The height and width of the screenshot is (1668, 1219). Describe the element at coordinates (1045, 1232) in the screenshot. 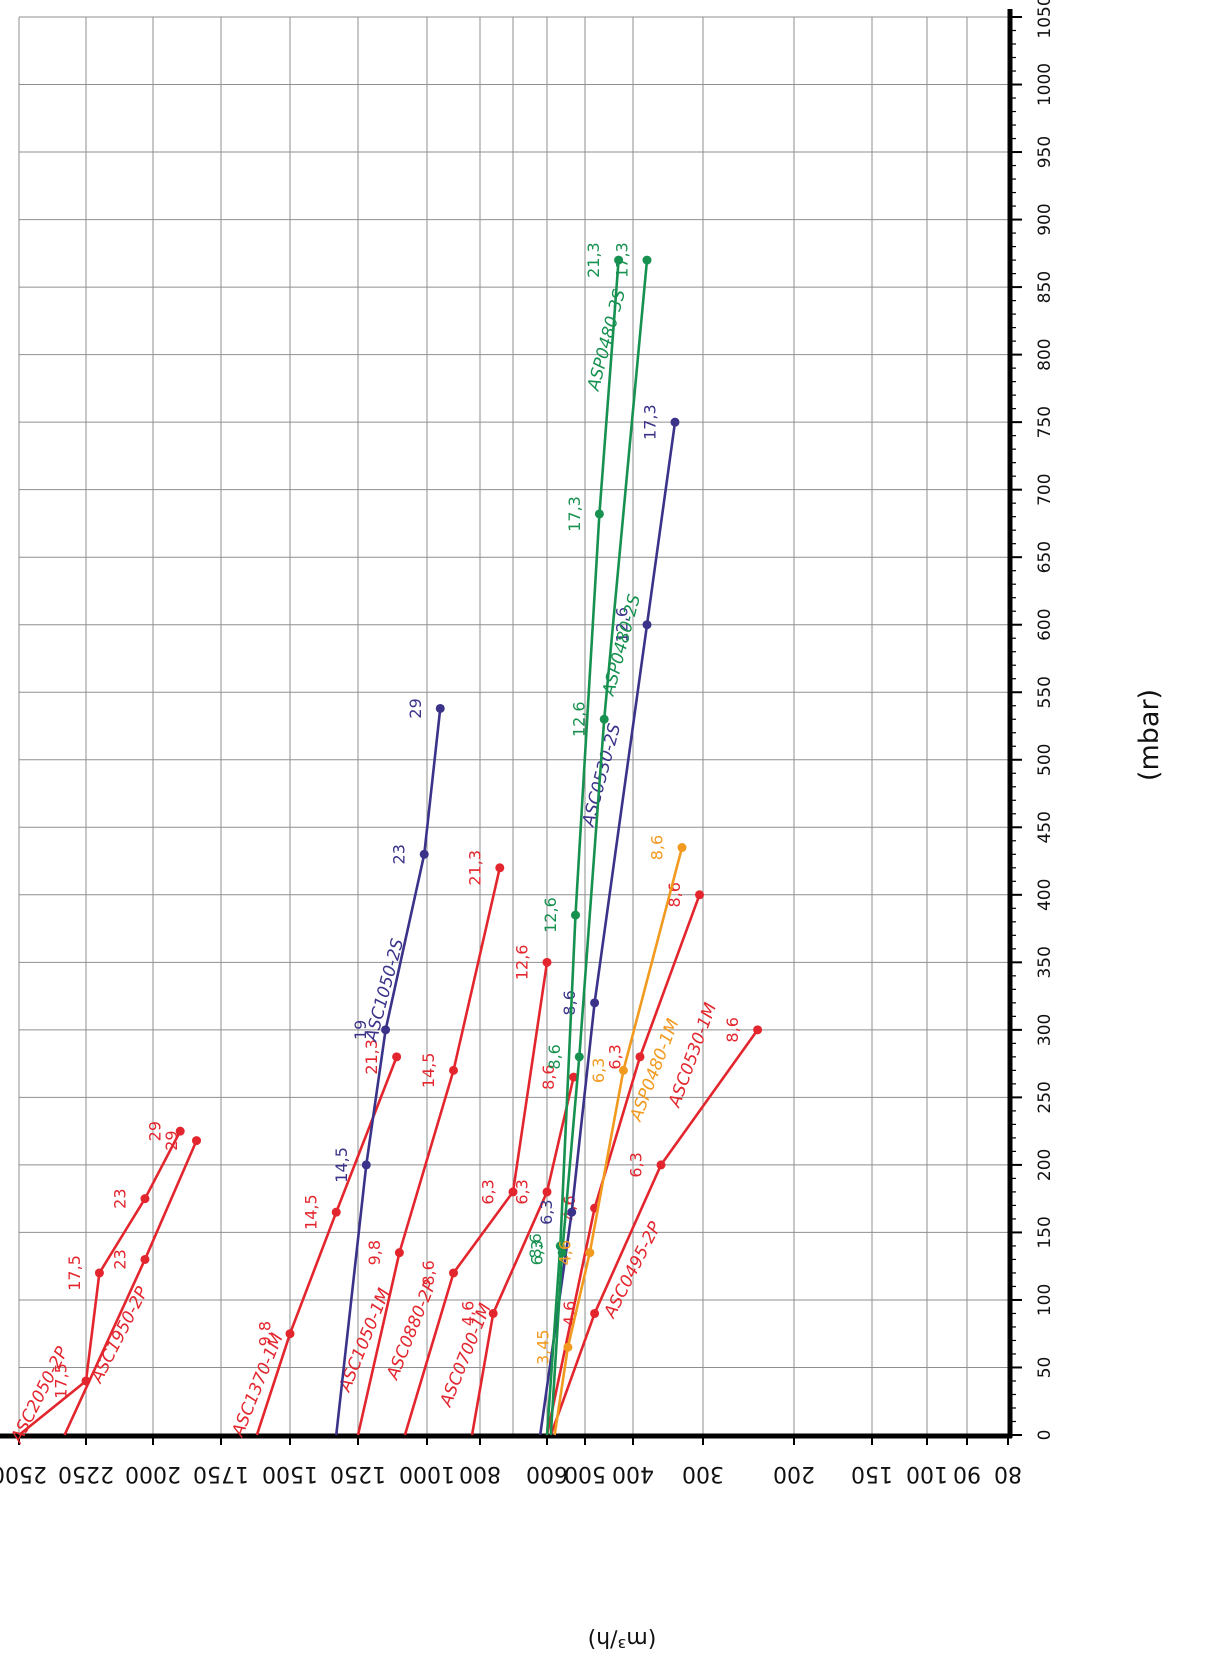

I see `pressure-tick-label: 150` at that location.